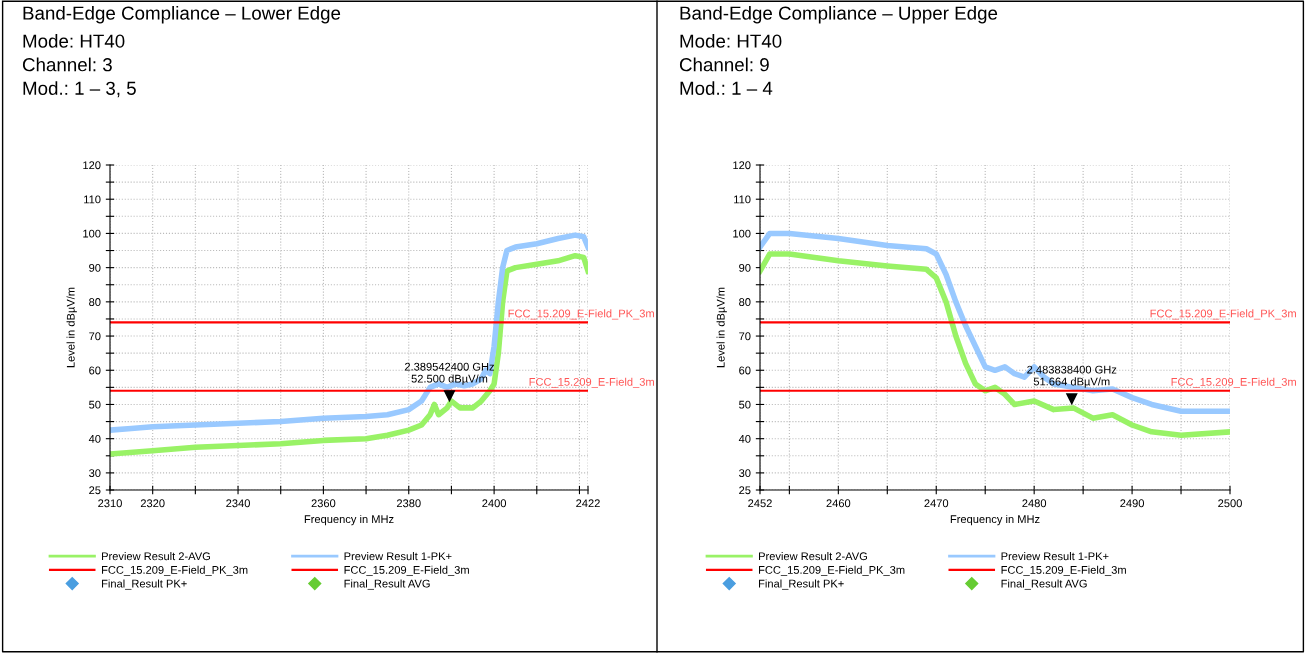 The width and height of the screenshot is (1306, 653). I want to click on x-tick-label: 2400, so click(494, 503).